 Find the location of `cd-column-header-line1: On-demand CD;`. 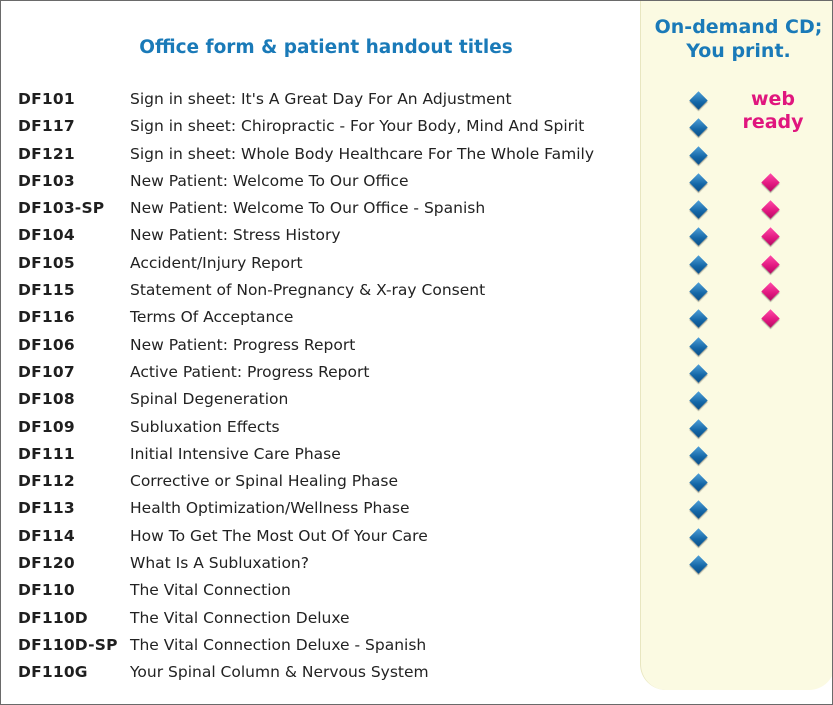

cd-column-header-line1: On-demand CD; is located at coordinates (738, 27).